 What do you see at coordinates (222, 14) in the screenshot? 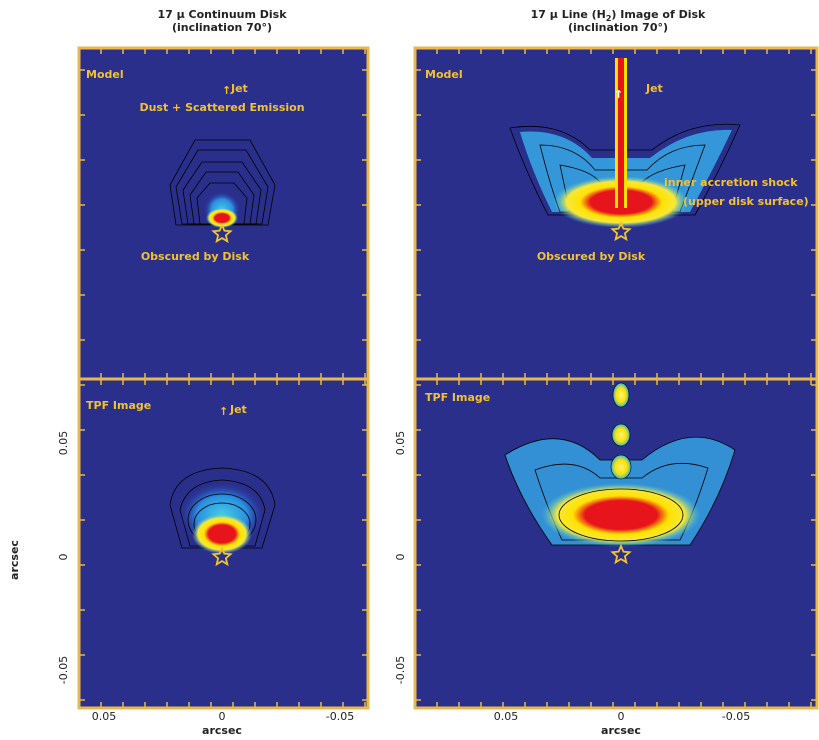
I see `panel-title: 17 μ Continuum Disk` at bounding box center [222, 14].